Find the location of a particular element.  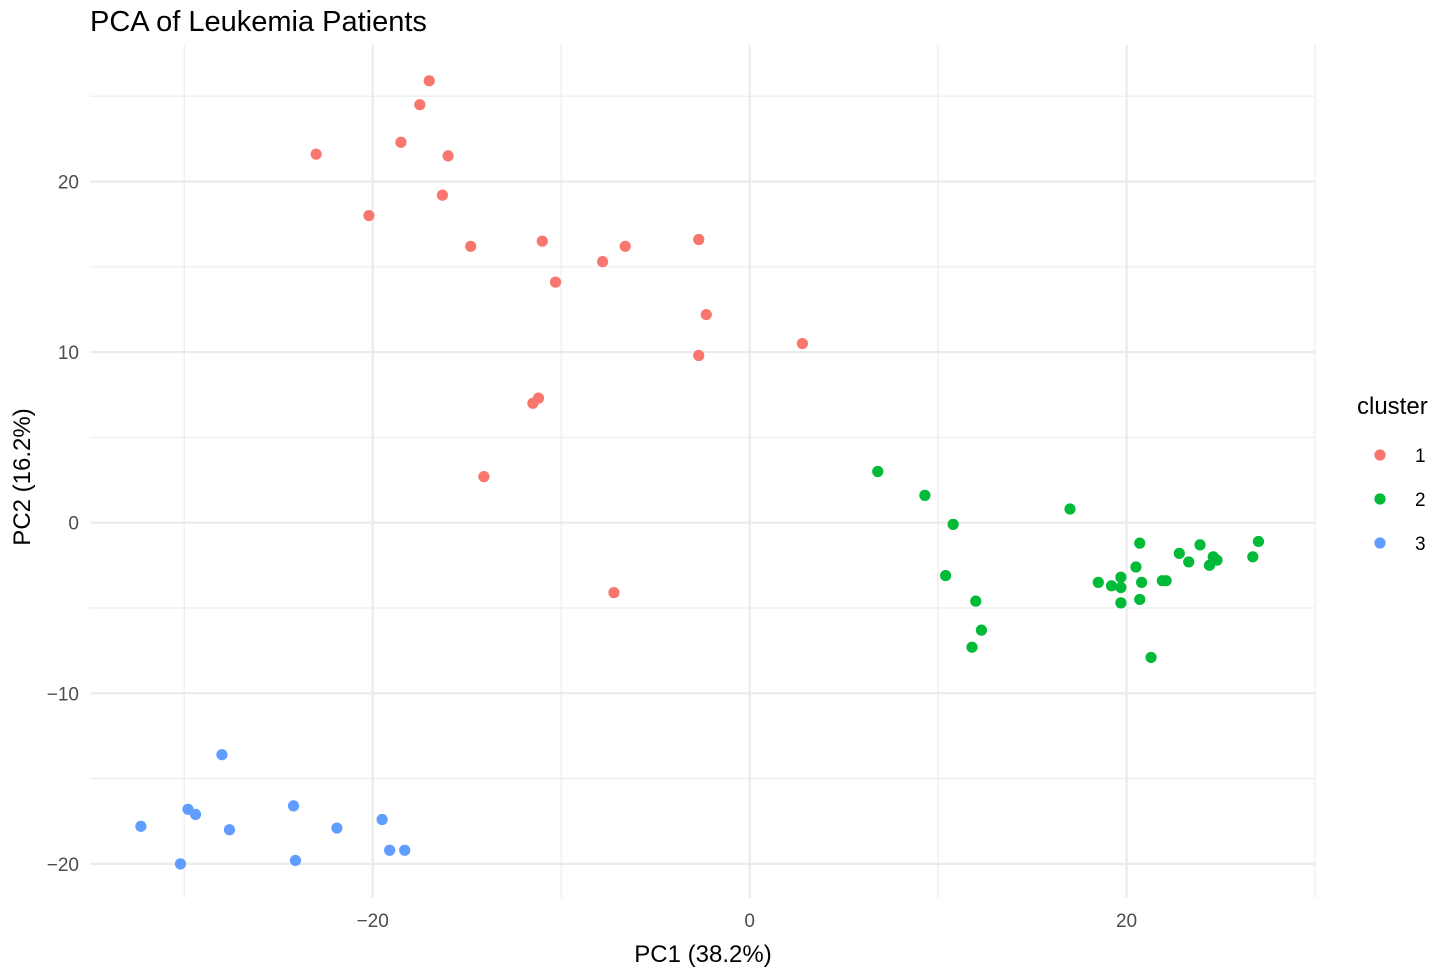

y-tick-label: −10 is located at coordinates (63, 694).